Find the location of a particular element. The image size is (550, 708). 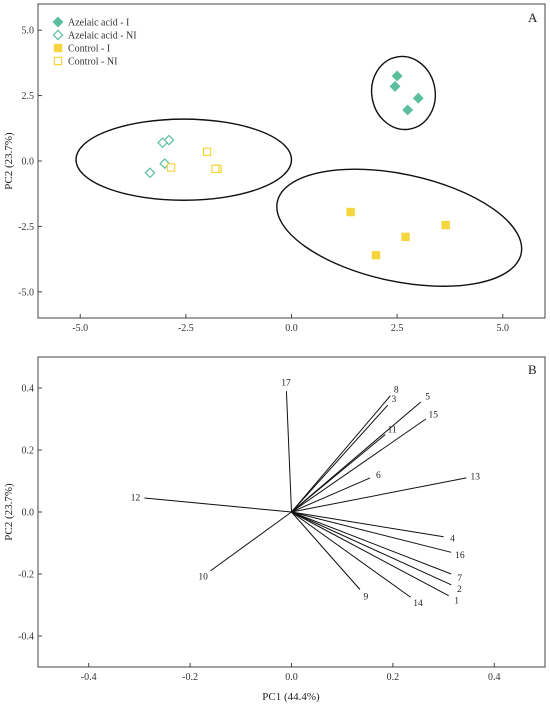

y-tick-label: -5.0 is located at coordinates (26, 292).